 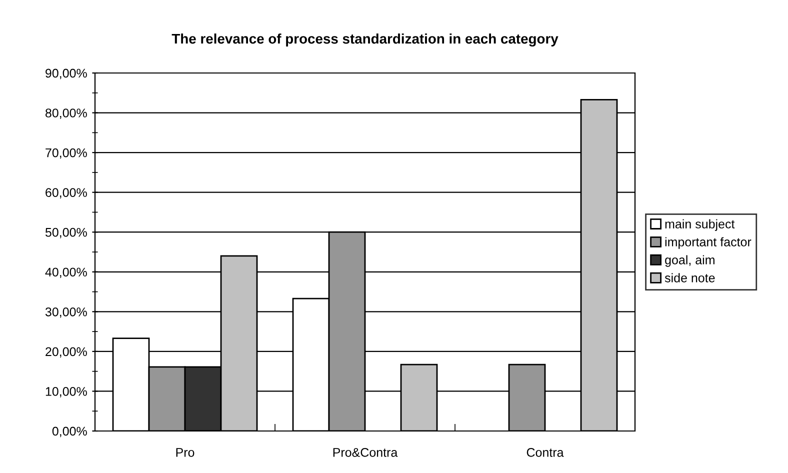 I want to click on y-tick-label: 70,00%, so click(x=66, y=153).